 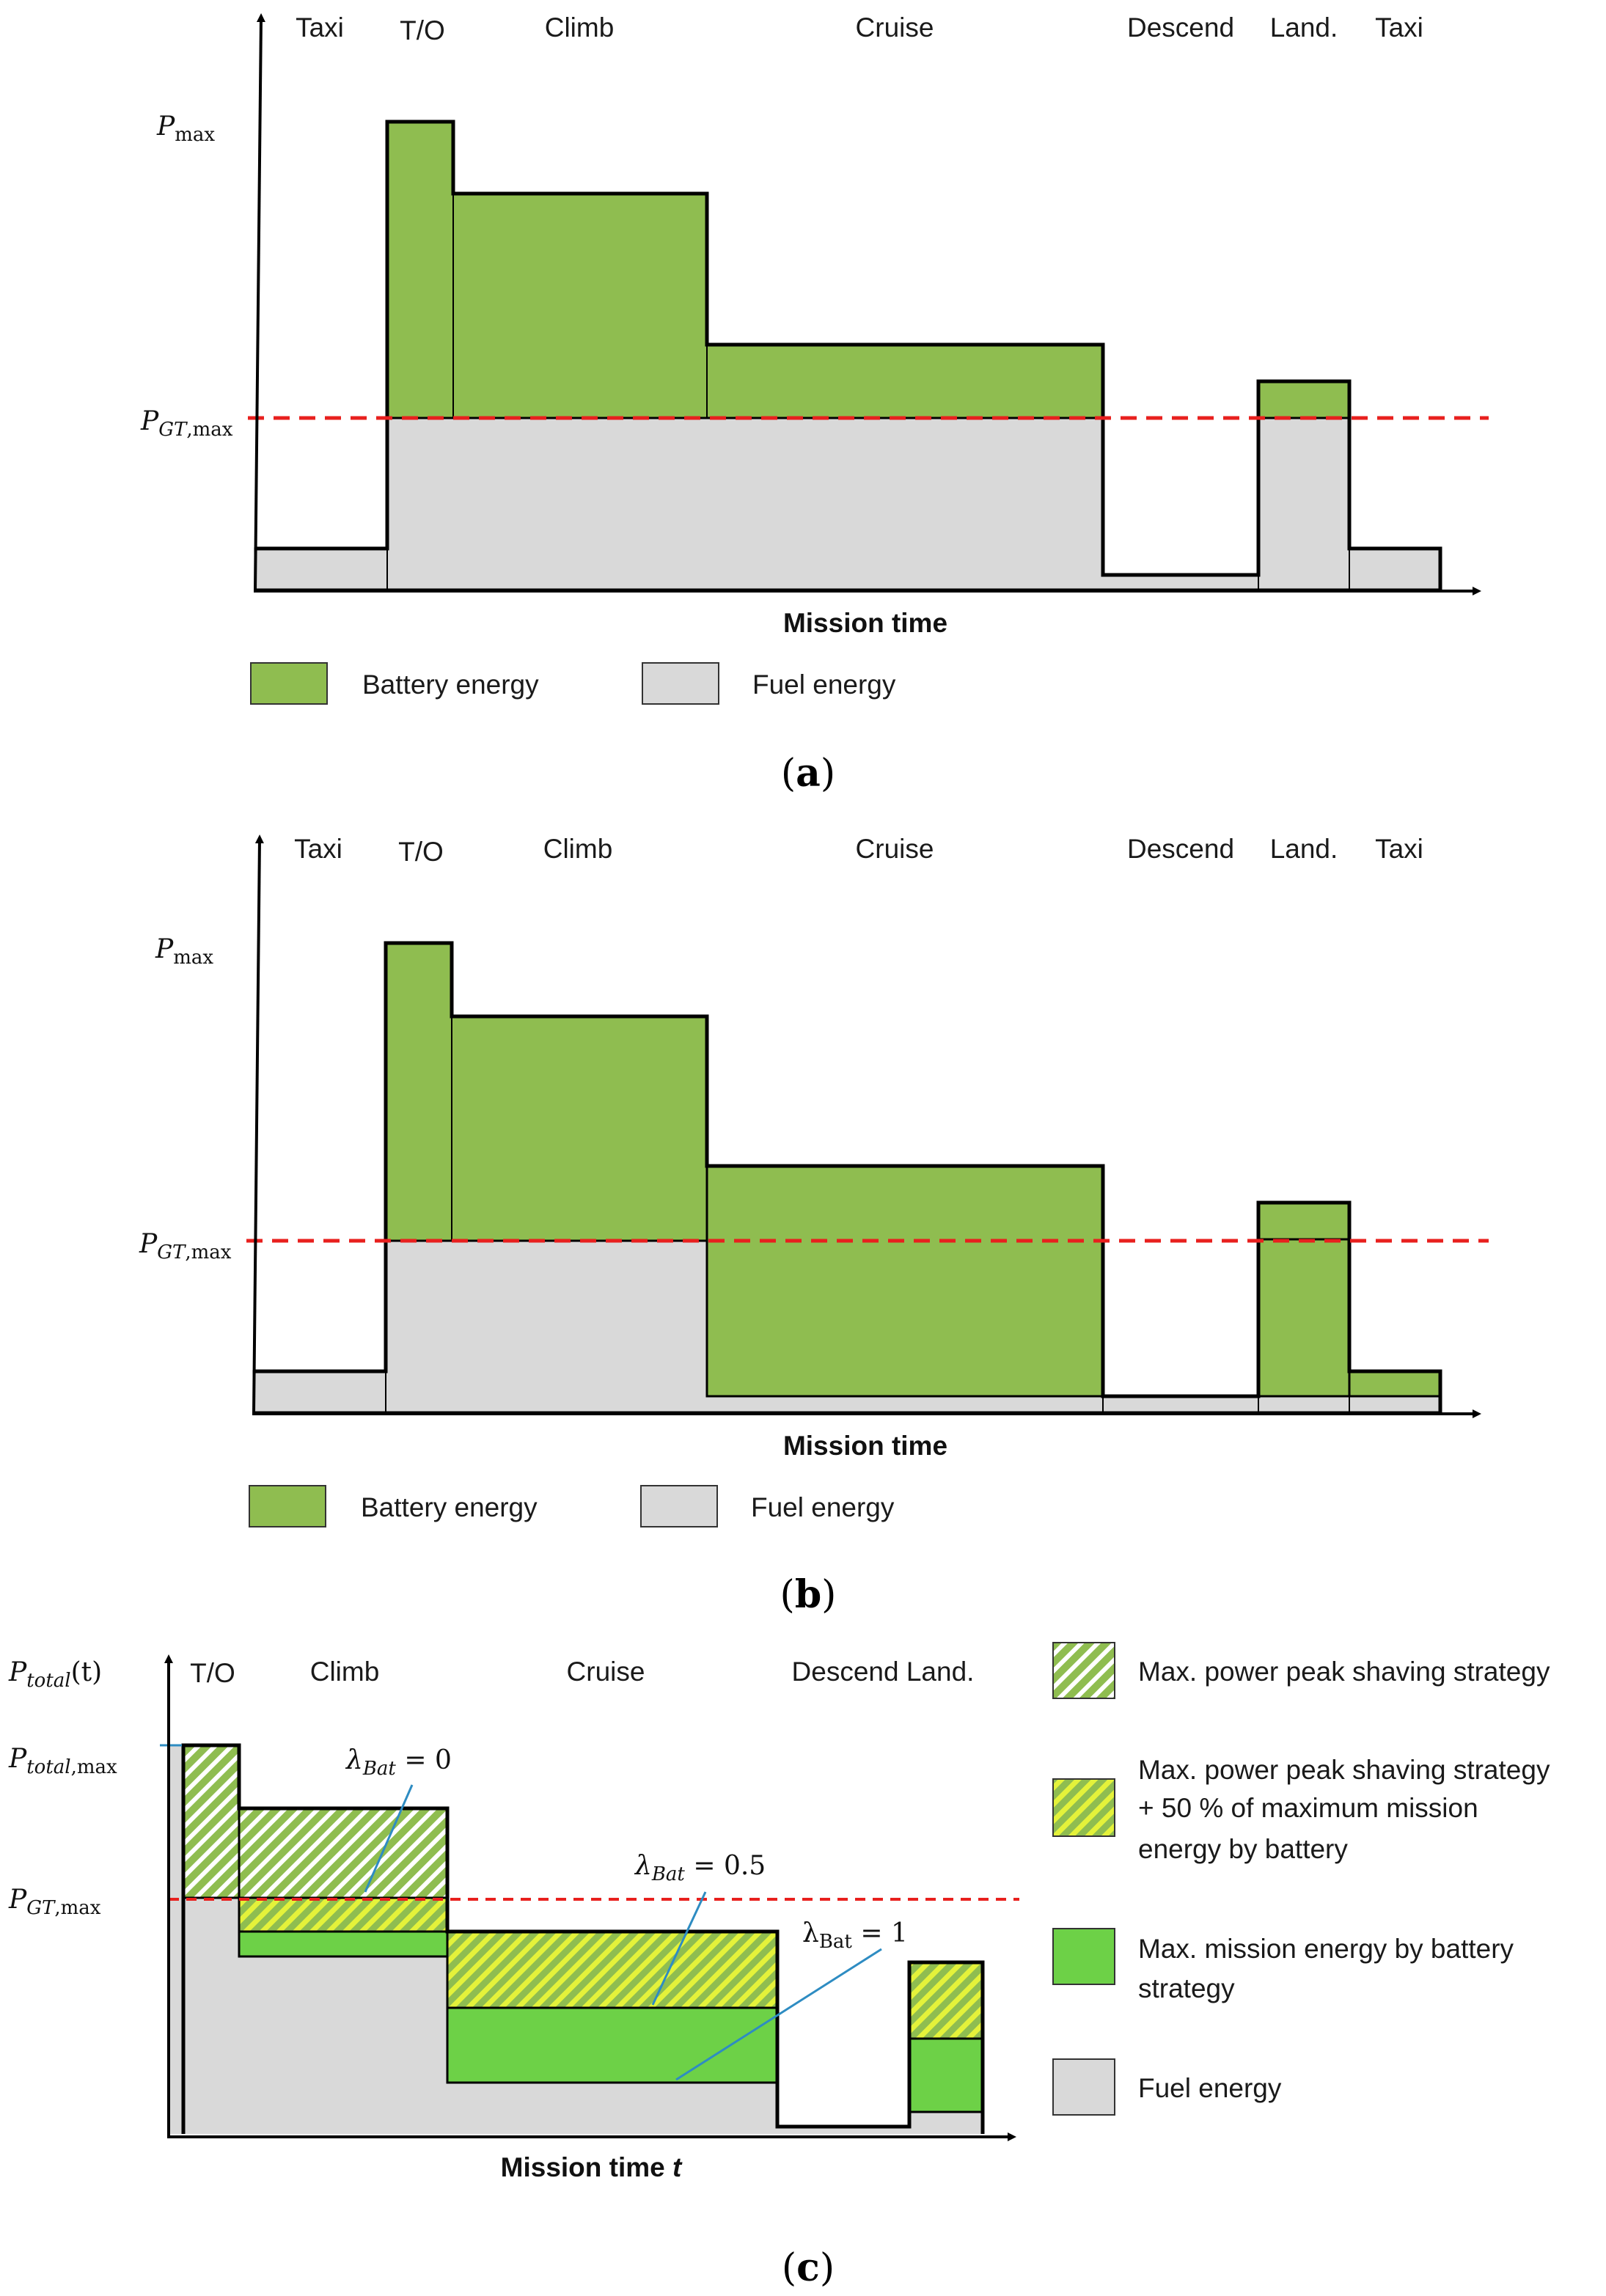 I want to click on lambda-1-pointer, so click(x=778, y=2014).